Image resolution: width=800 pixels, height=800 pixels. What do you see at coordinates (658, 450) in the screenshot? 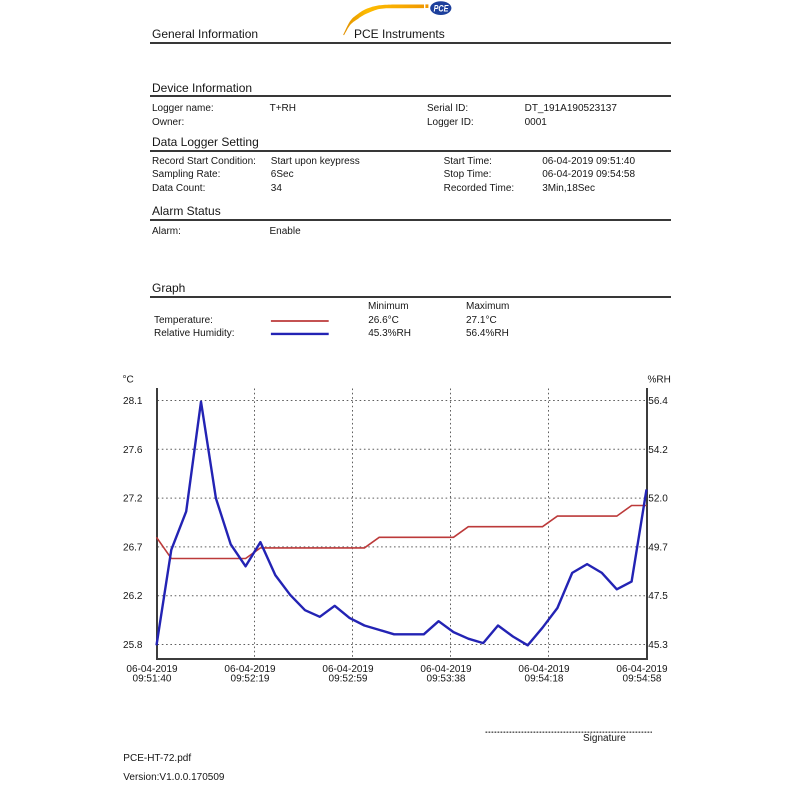
I see `svg-text: 54.2` at bounding box center [658, 450].